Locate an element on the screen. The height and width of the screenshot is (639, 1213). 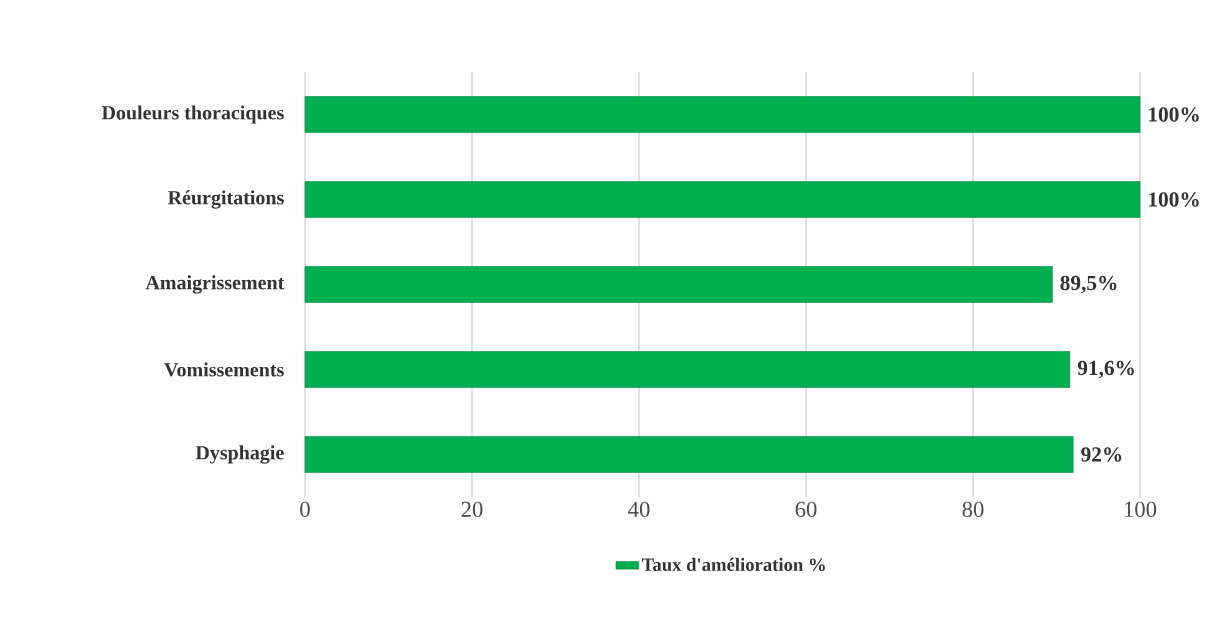
x-tick-label: 0 is located at coordinates (305, 509).